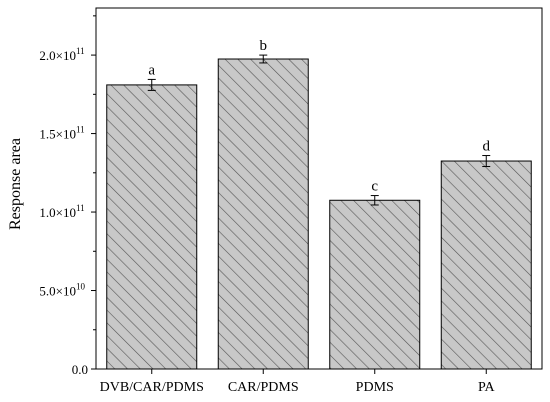  What do you see at coordinates (57, 134) in the screenshot?
I see `y-tick-label: 1.5×10` at bounding box center [57, 134].